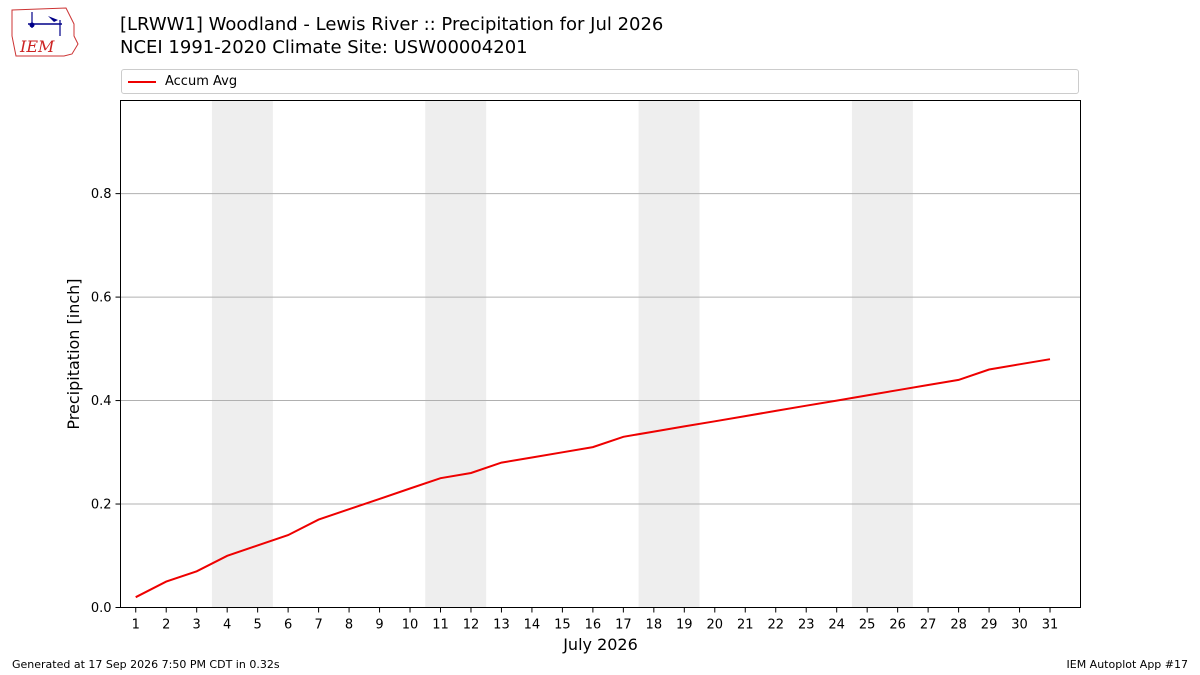 Image resolution: width=1200 pixels, height=675 pixels. What do you see at coordinates (623, 625) in the screenshot?
I see `x-tick-label: 17` at bounding box center [623, 625].